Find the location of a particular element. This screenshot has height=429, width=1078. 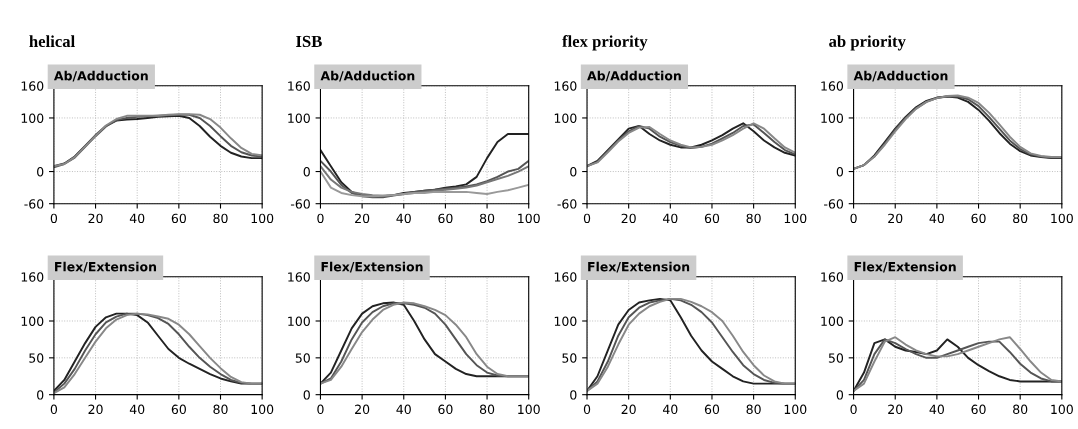

chart-title: ISB is located at coordinates (309, 41).